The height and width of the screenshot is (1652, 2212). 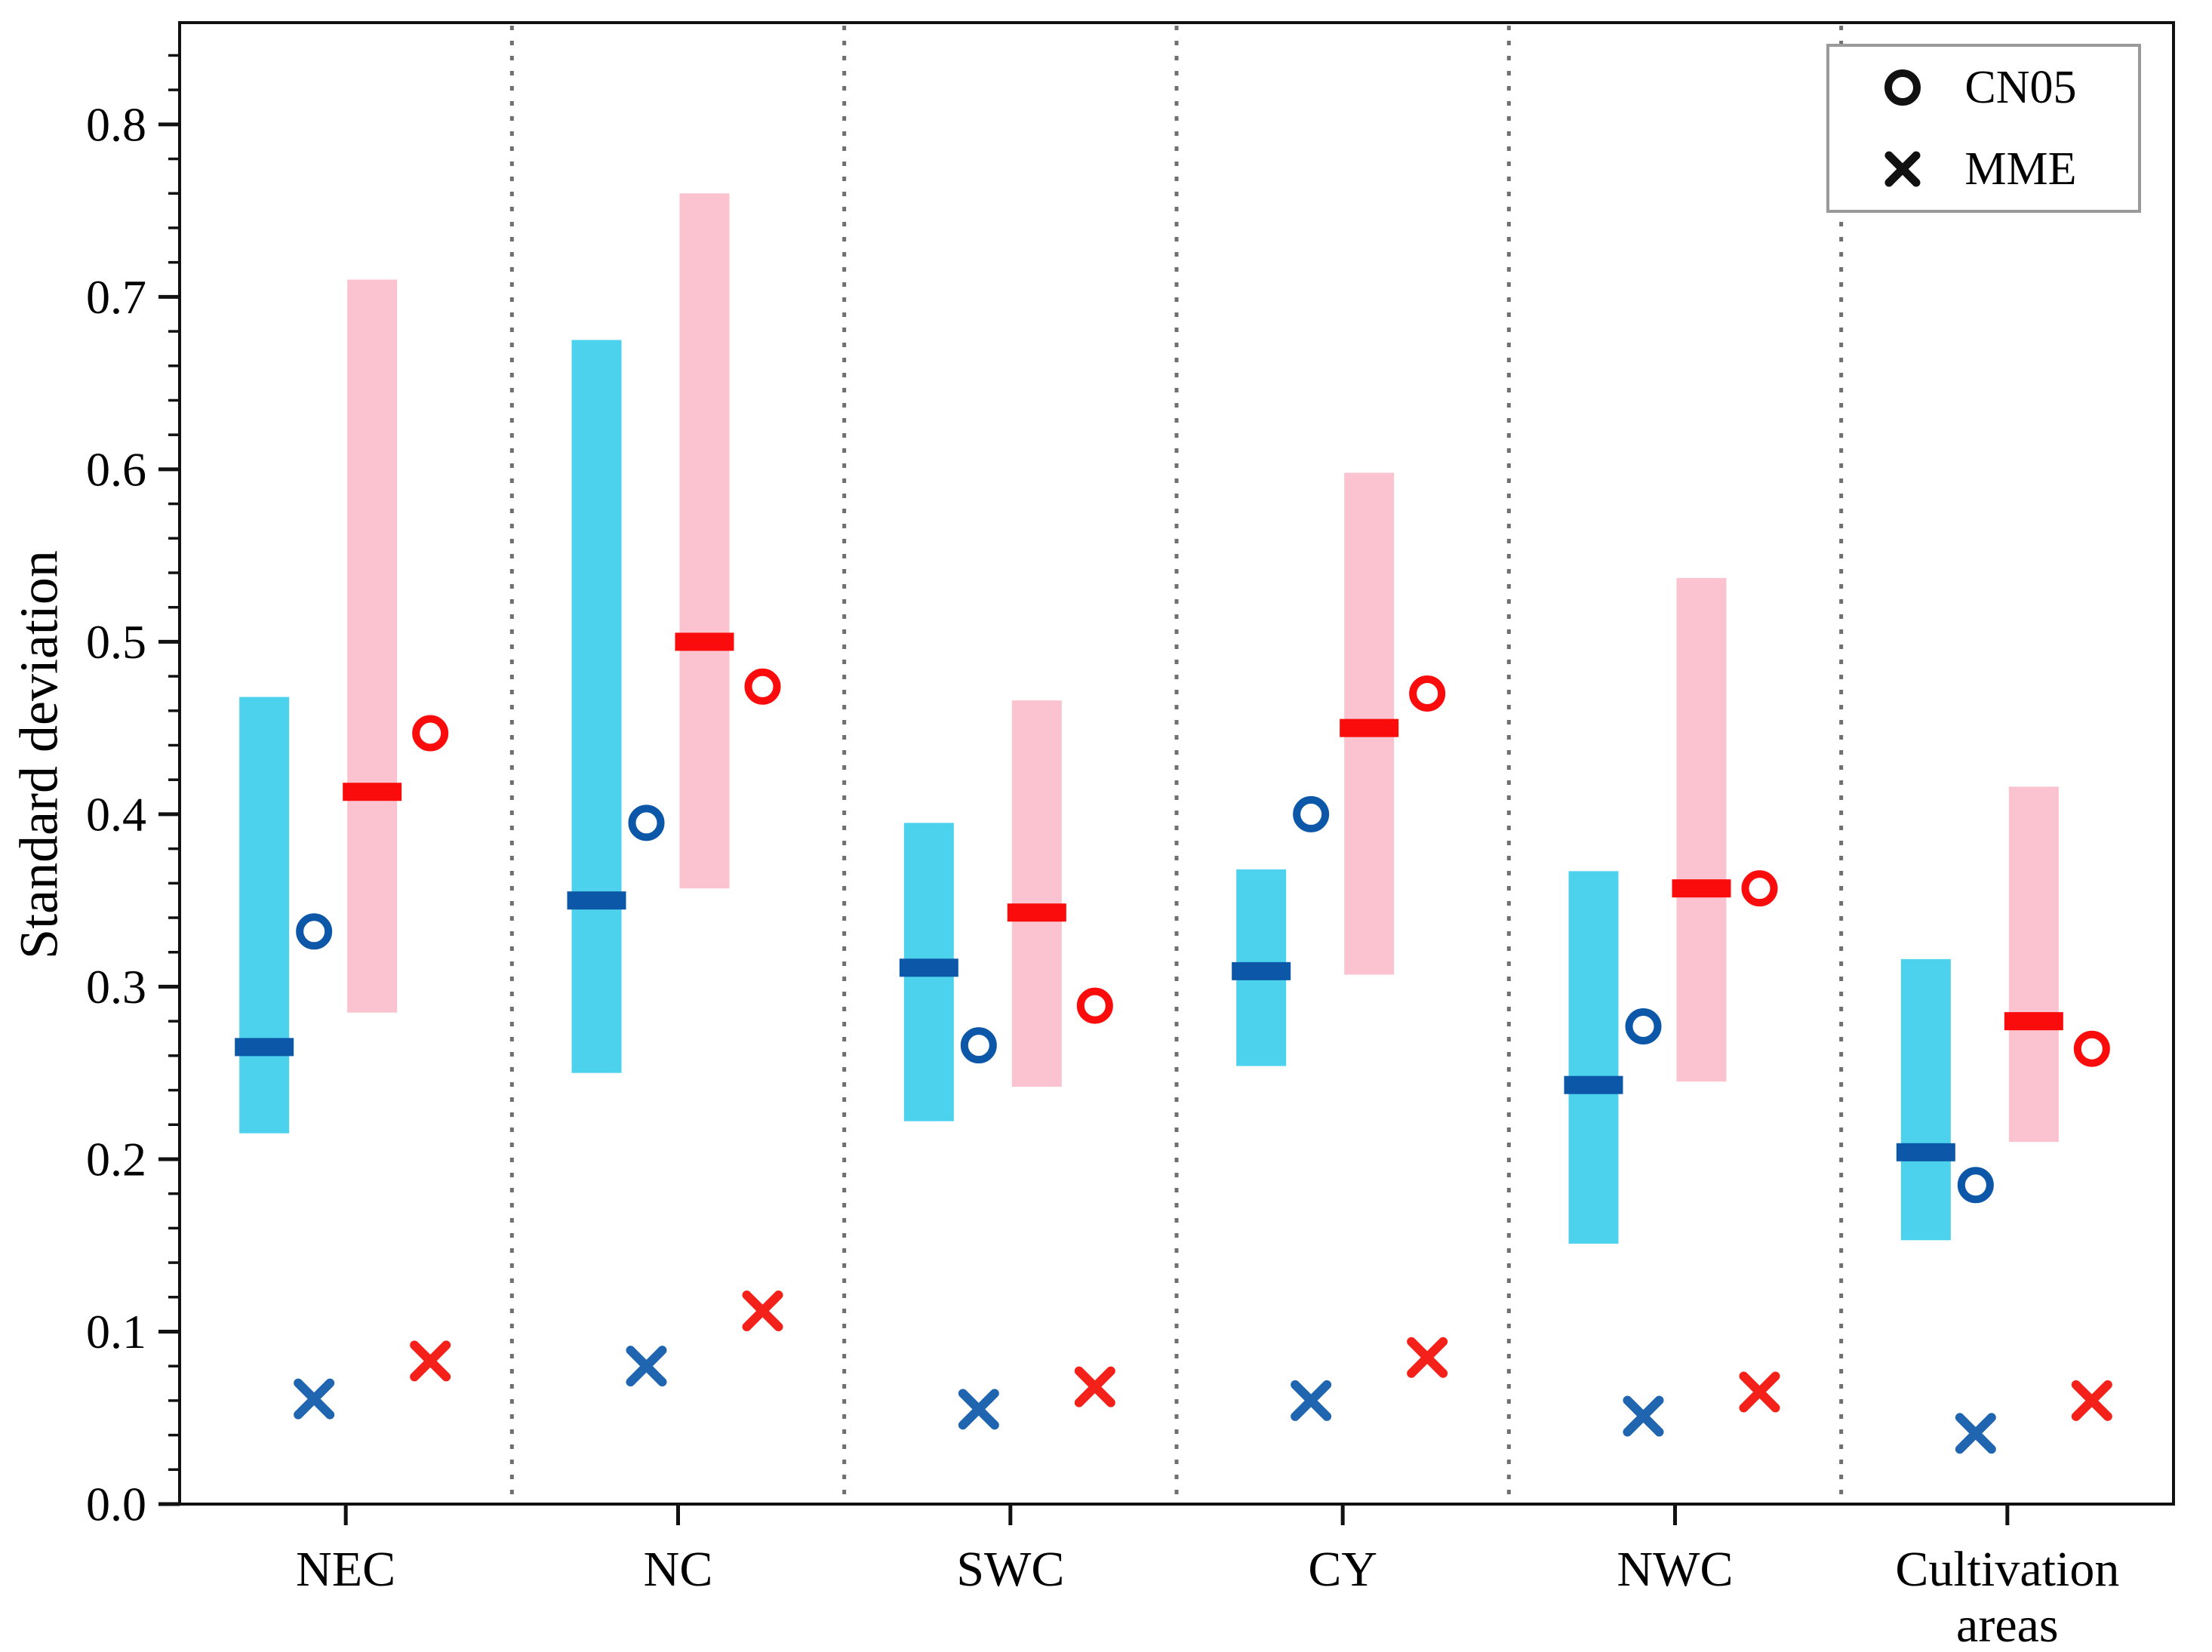 I want to click on y-tick-label: 0.0, so click(x=116, y=1504).